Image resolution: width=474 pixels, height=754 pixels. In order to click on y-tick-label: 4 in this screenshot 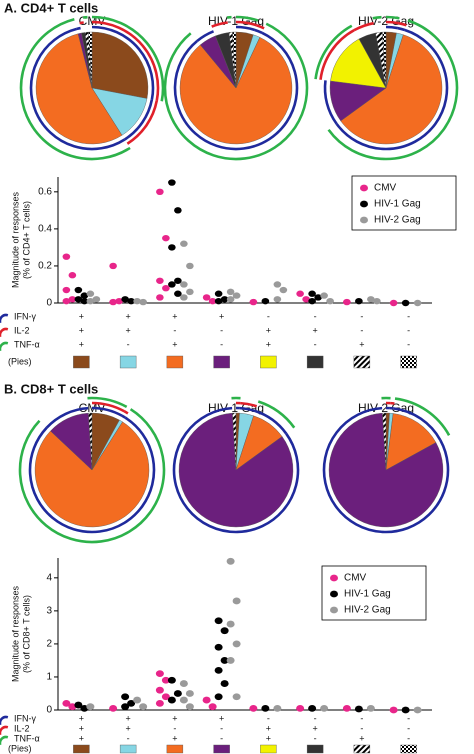, I will do `click(49, 577)`.